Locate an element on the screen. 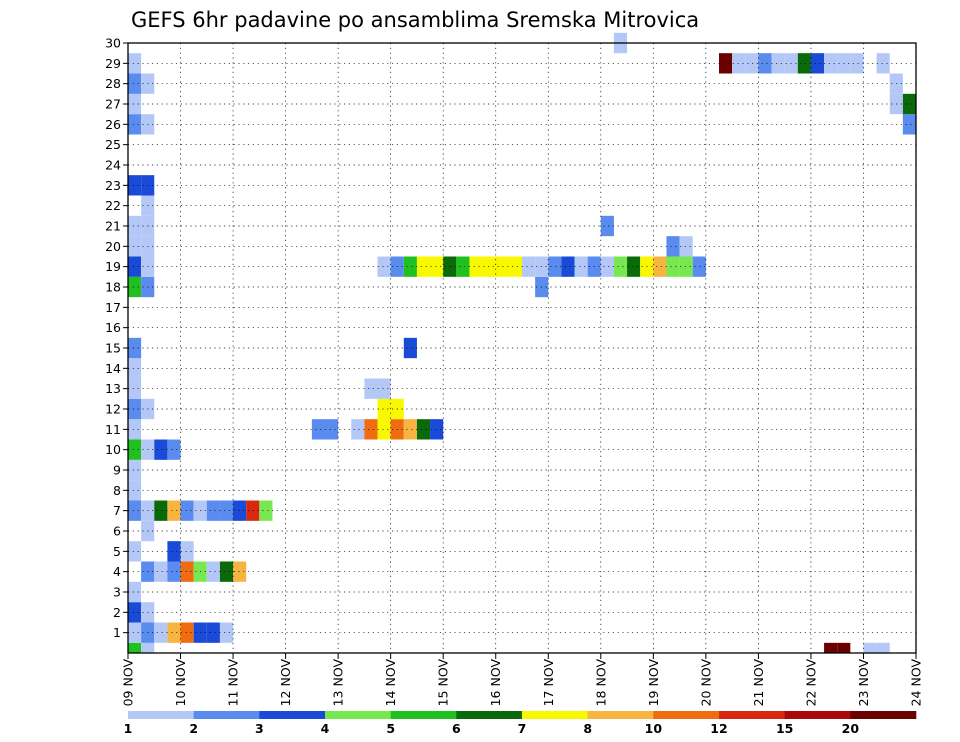 Image resolution: width=960 pixels, height=742 pixels. y-tick-label: 9 is located at coordinates (117, 470).